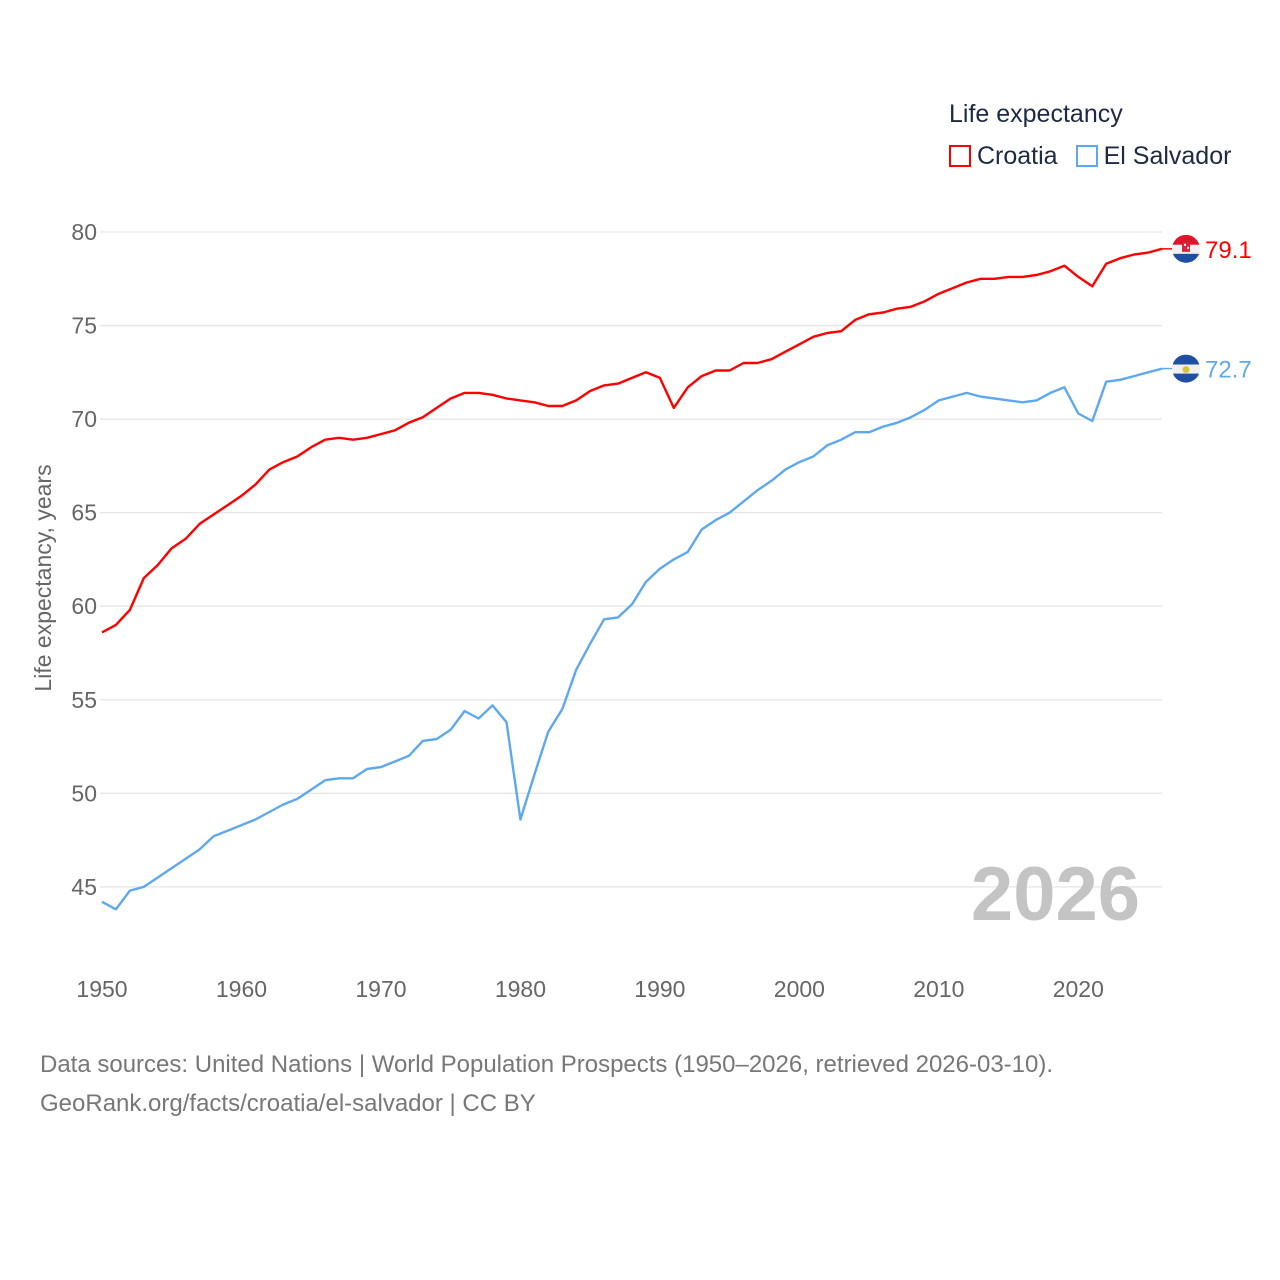 The image size is (1280, 1280). What do you see at coordinates (799, 989) in the screenshot?
I see `x-tick-label: 2000` at bounding box center [799, 989].